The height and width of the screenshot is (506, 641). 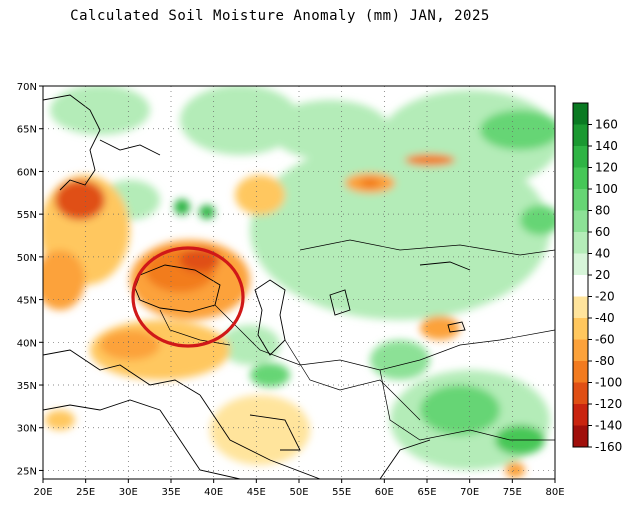 I want to click on colorbar-label: 120, so click(x=606, y=168).